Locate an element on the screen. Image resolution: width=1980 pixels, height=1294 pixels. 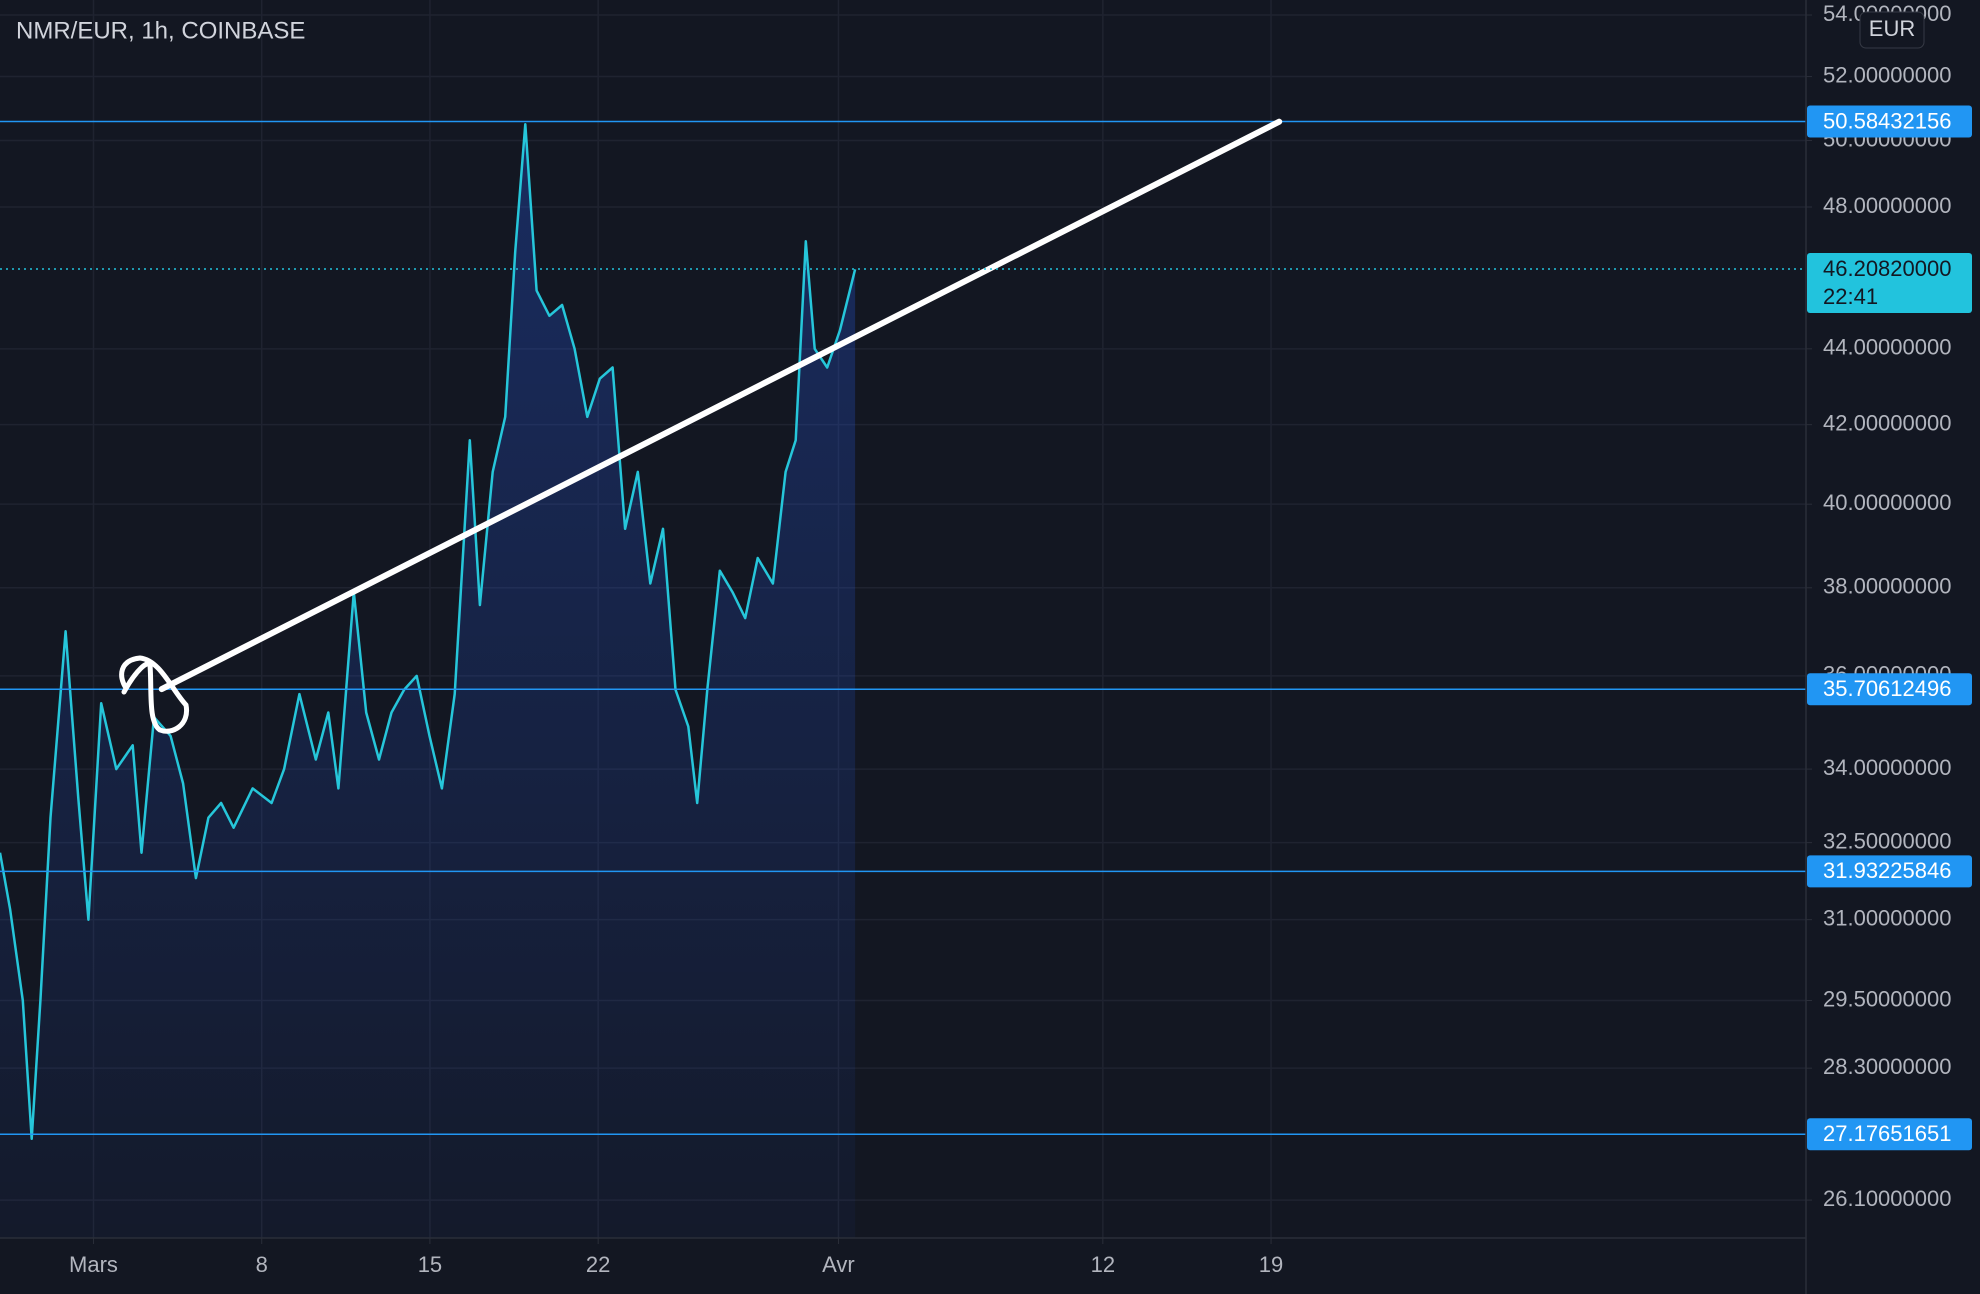
y-tick-label: 42.00000000 is located at coordinates (1887, 422).